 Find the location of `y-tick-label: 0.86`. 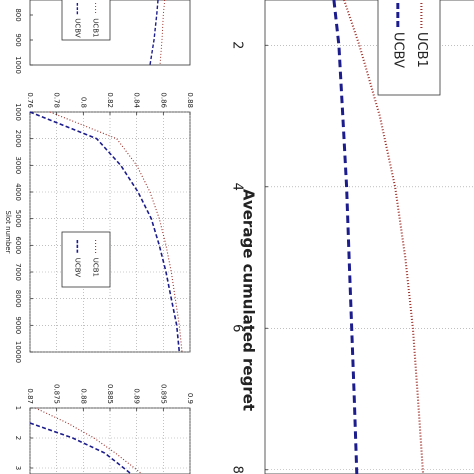

y-tick-label: 0.86 is located at coordinates (163, 100).